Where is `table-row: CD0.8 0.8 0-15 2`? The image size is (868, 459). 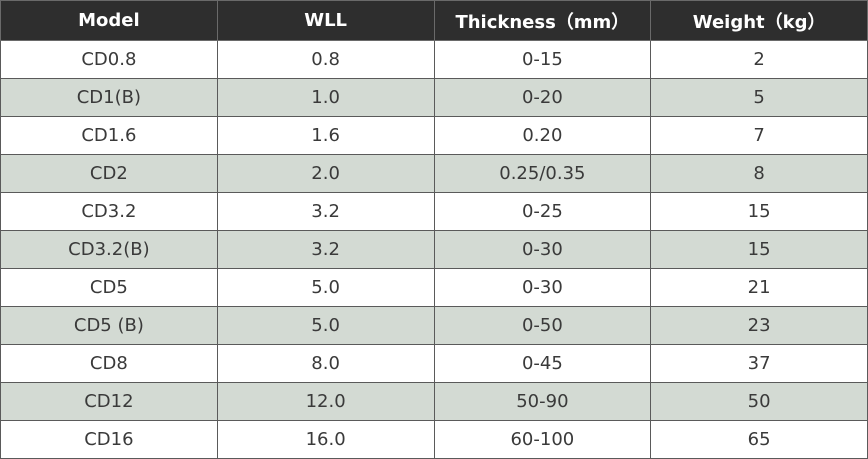
table-row: CD0.8 0.8 0-15 2 is located at coordinates (434, 59).